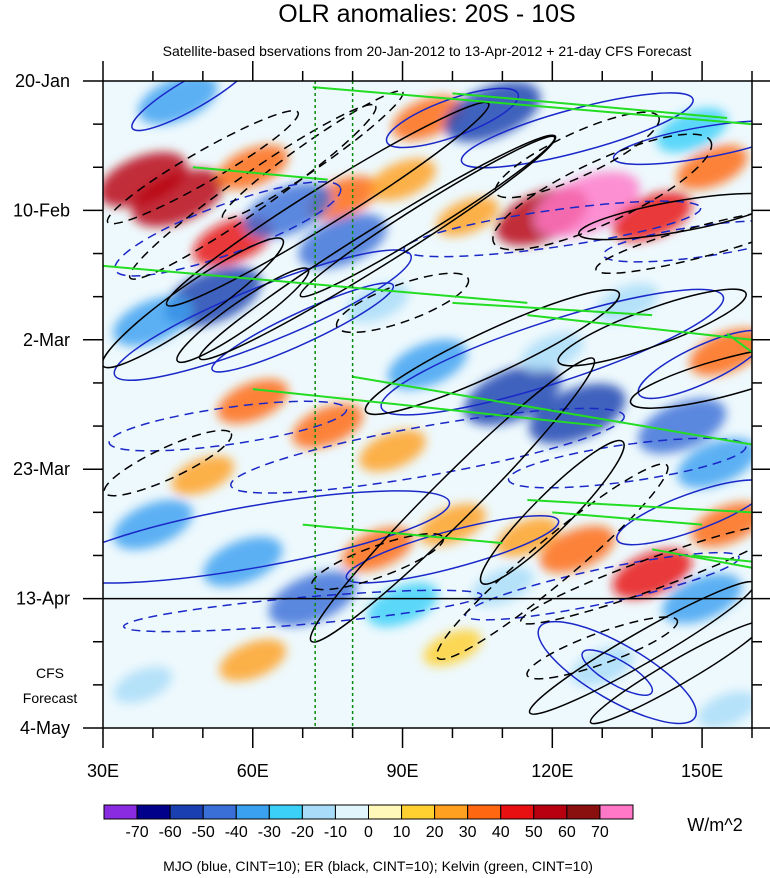  Describe the element at coordinates (253, 771) in the screenshot. I see `x-tick-label: 60E` at that location.